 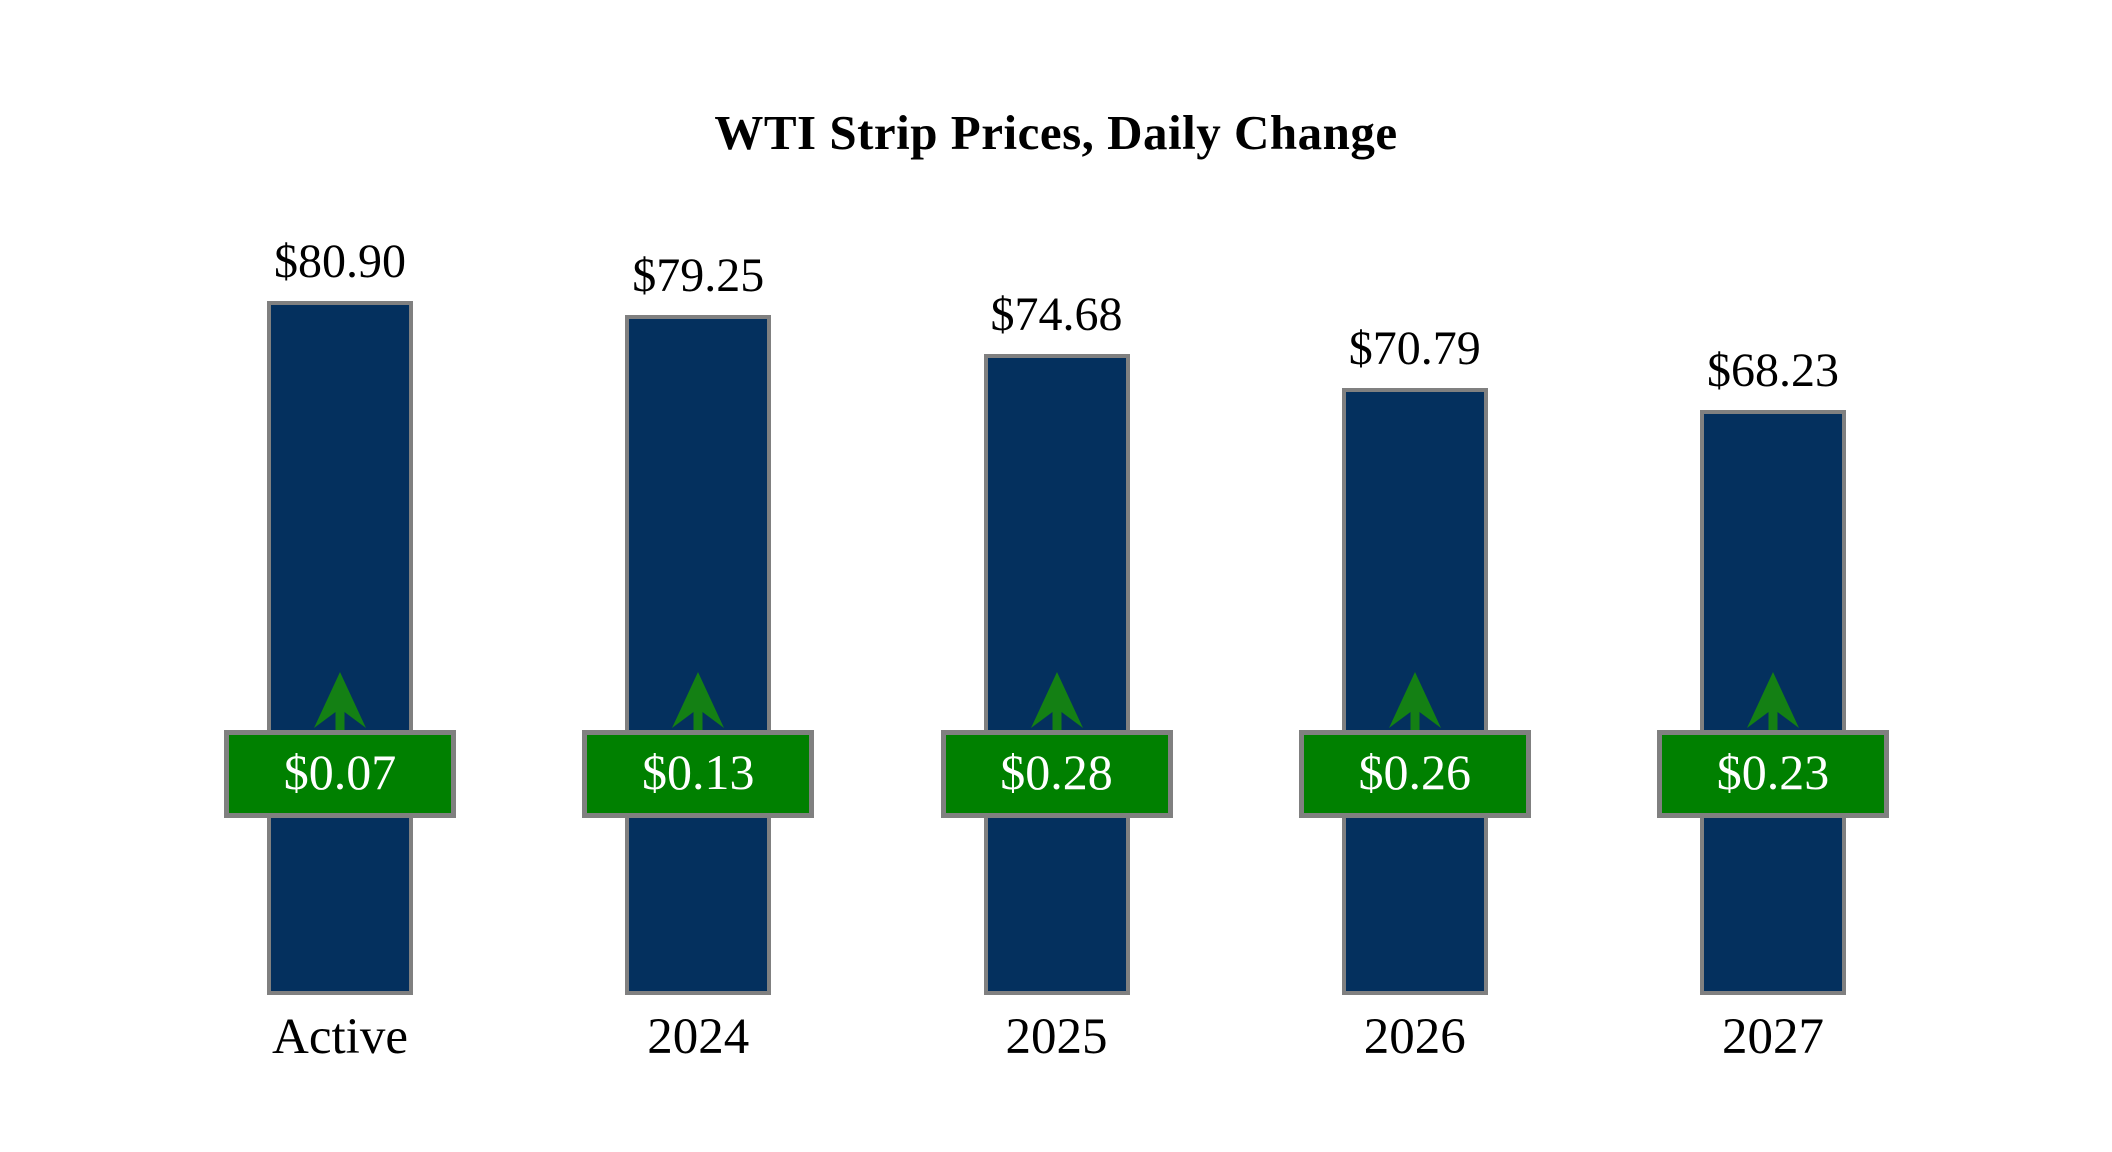 What do you see at coordinates (340, 261) in the screenshot?
I see `bar-value-label: $80.90` at bounding box center [340, 261].